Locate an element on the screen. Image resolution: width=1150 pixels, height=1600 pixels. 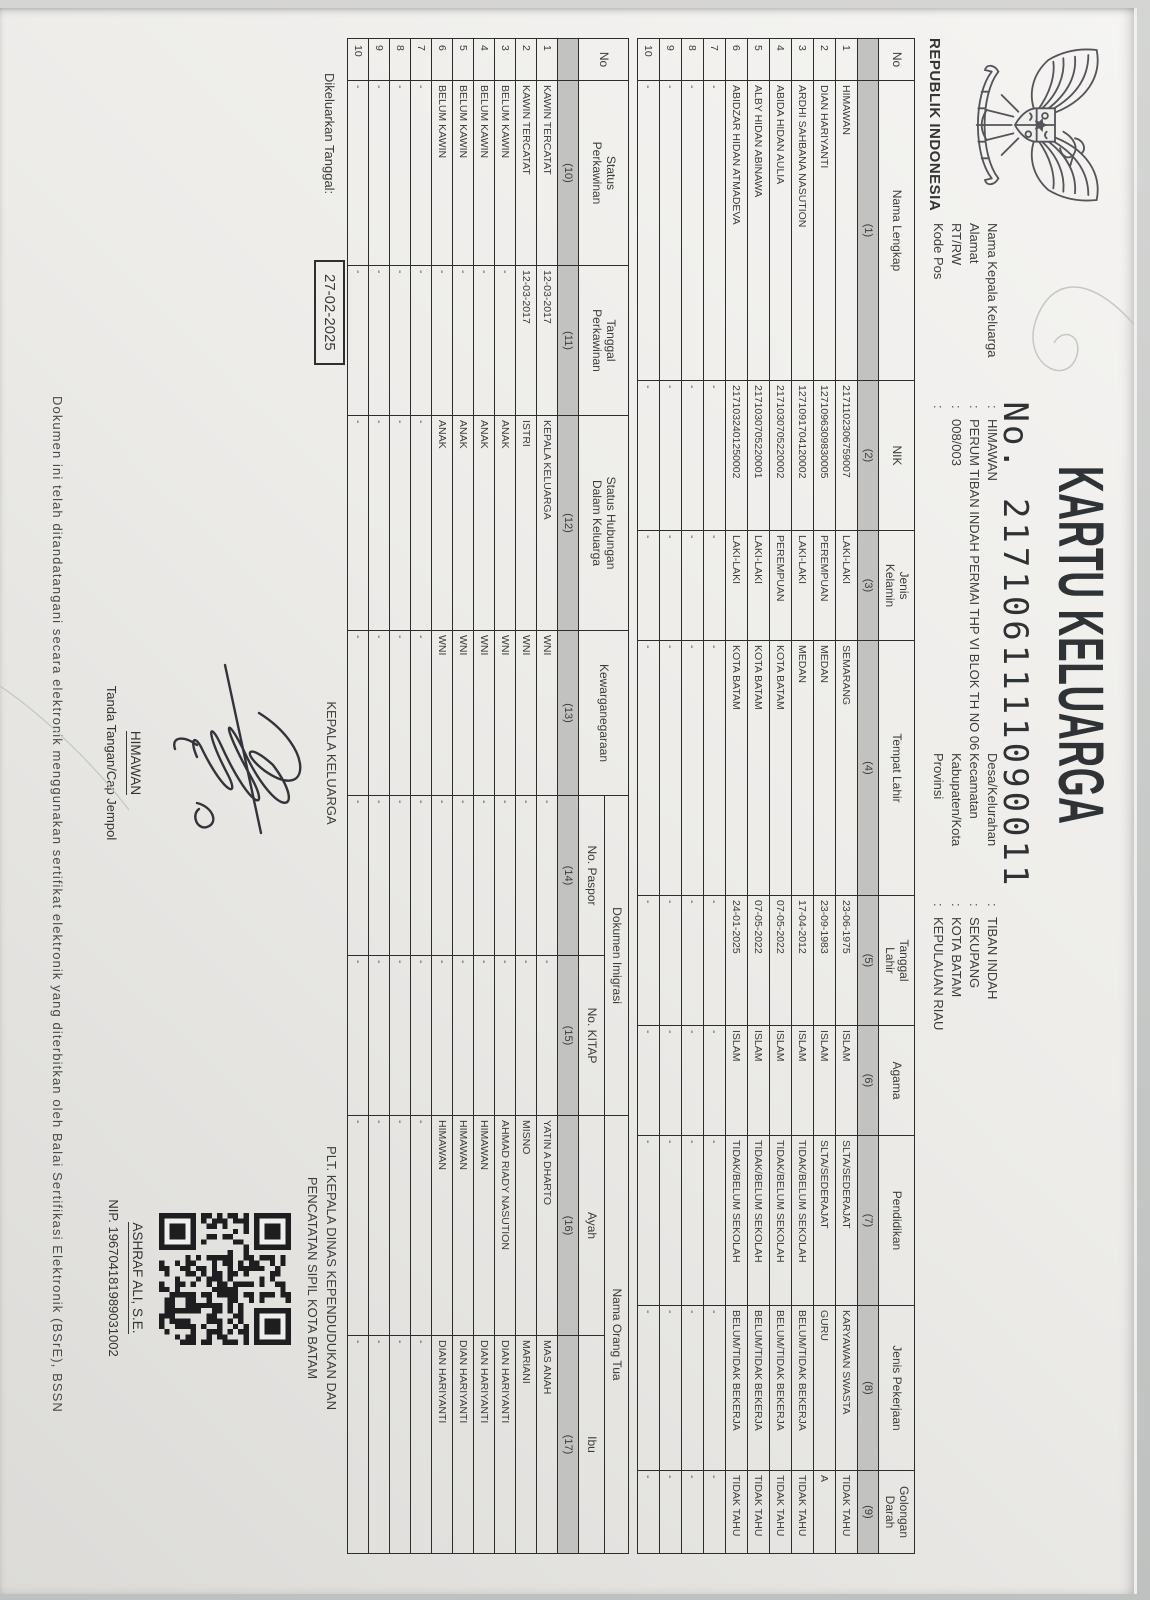
col-header-kitap: No. KITAP is located at coordinates (591, 1035).